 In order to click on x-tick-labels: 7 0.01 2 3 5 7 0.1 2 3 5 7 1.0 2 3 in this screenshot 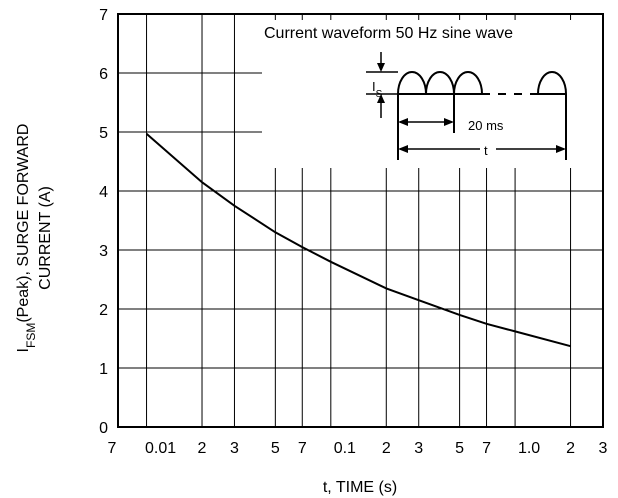, I will do `click(358, 448)`.